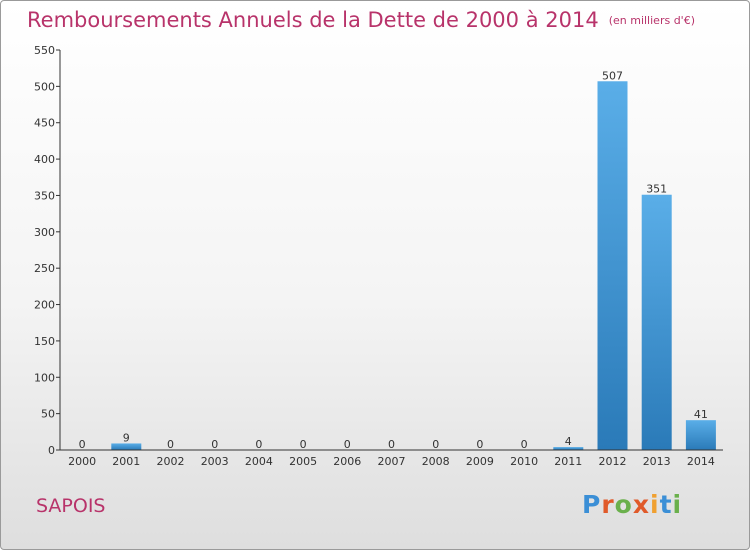 The width and height of the screenshot is (750, 550). Describe the element at coordinates (126, 437) in the screenshot. I see `bar-value-label: 9` at that location.